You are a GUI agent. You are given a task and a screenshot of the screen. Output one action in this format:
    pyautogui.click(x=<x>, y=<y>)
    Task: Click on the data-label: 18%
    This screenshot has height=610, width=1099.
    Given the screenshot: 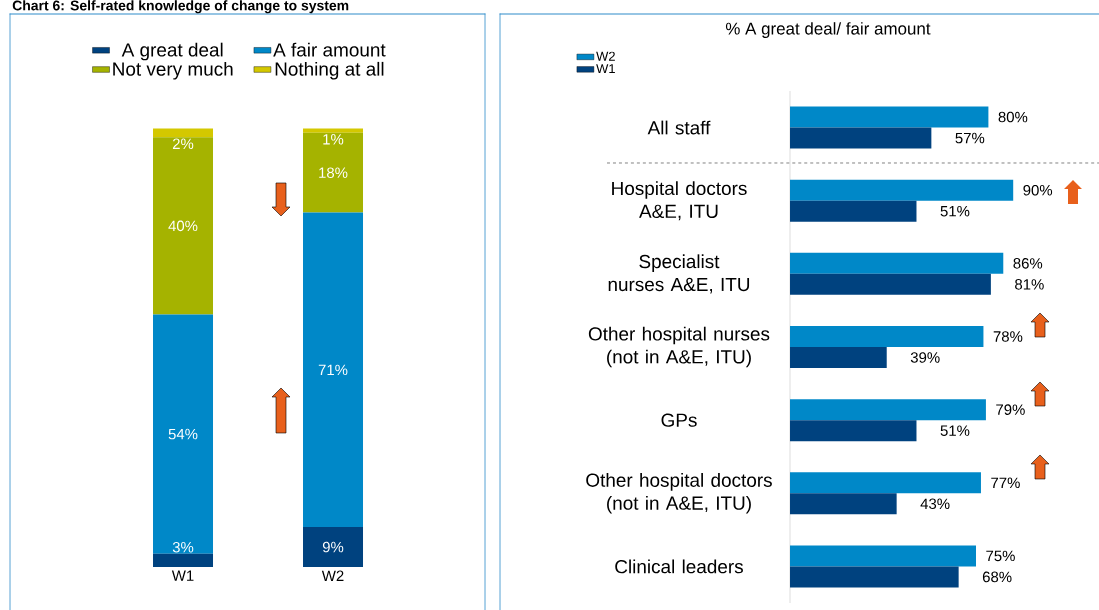 What is the action you would take?
    pyautogui.click(x=333, y=172)
    